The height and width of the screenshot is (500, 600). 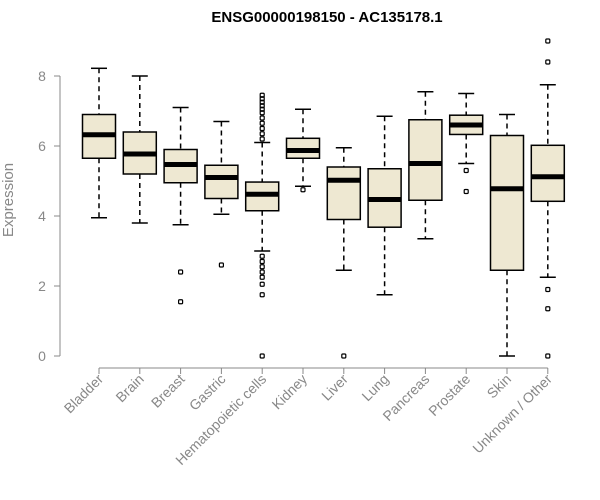 What do you see at coordinates (168, 391) in the screenshot?
I see `x-tick-label: Breast` at bounding box center [168, 391].